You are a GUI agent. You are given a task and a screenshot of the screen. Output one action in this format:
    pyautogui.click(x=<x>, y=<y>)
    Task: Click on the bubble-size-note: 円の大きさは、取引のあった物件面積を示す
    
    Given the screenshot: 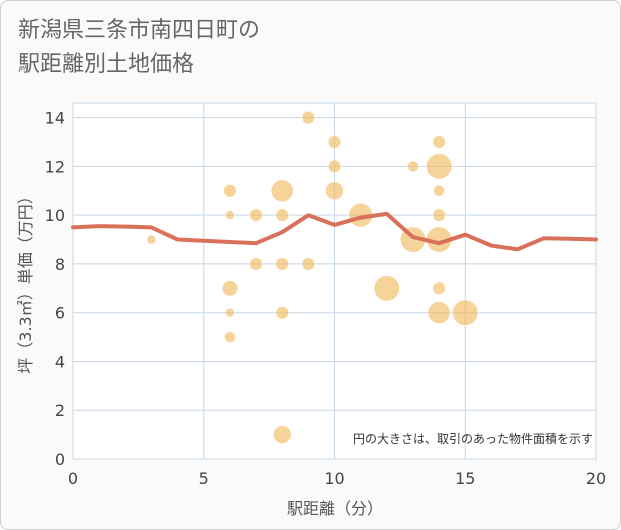 What is the action you would take?
    pyautogui.click(x=473, y=438)
    